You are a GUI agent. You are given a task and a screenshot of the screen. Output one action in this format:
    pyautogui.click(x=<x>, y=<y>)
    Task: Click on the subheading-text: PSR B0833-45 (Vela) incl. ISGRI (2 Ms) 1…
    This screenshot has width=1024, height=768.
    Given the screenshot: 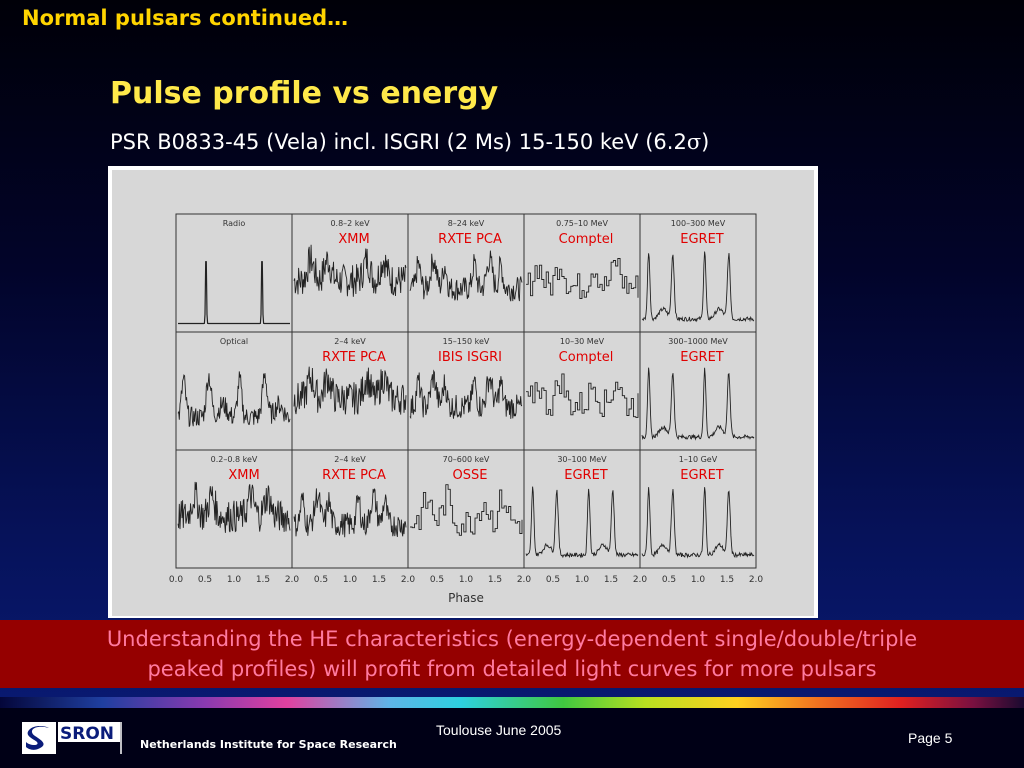 What is the action you would take?
    pyautogui.click(x=398, y=142)
    